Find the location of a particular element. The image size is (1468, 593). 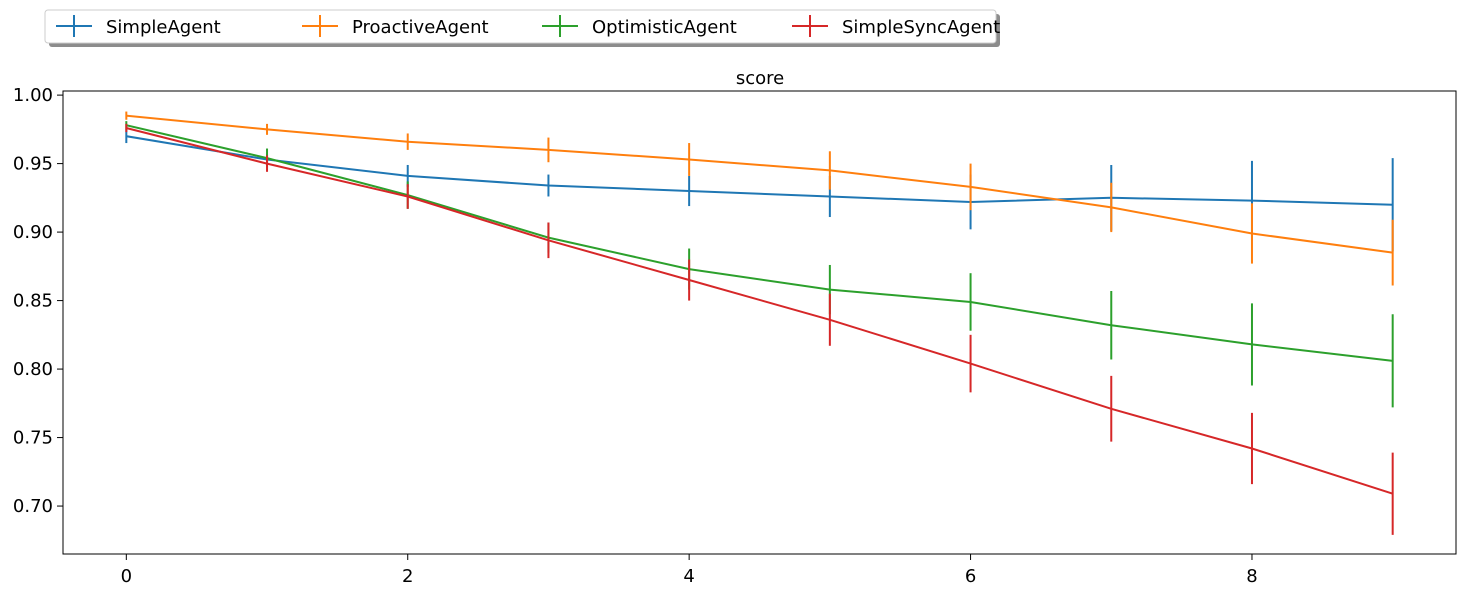

x-tick-label: 2 is located at coordinates (407, 576).